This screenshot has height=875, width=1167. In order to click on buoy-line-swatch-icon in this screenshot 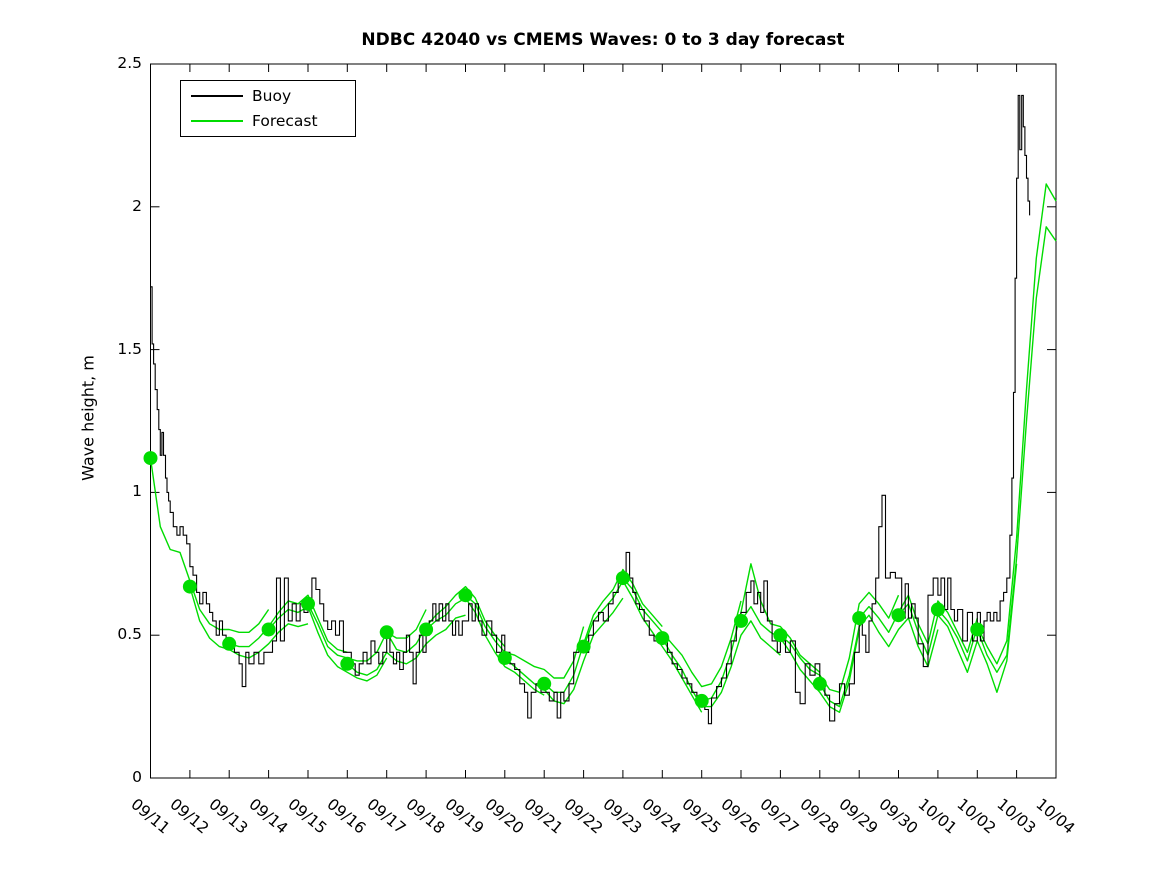, I will do `click(217, 96)`.